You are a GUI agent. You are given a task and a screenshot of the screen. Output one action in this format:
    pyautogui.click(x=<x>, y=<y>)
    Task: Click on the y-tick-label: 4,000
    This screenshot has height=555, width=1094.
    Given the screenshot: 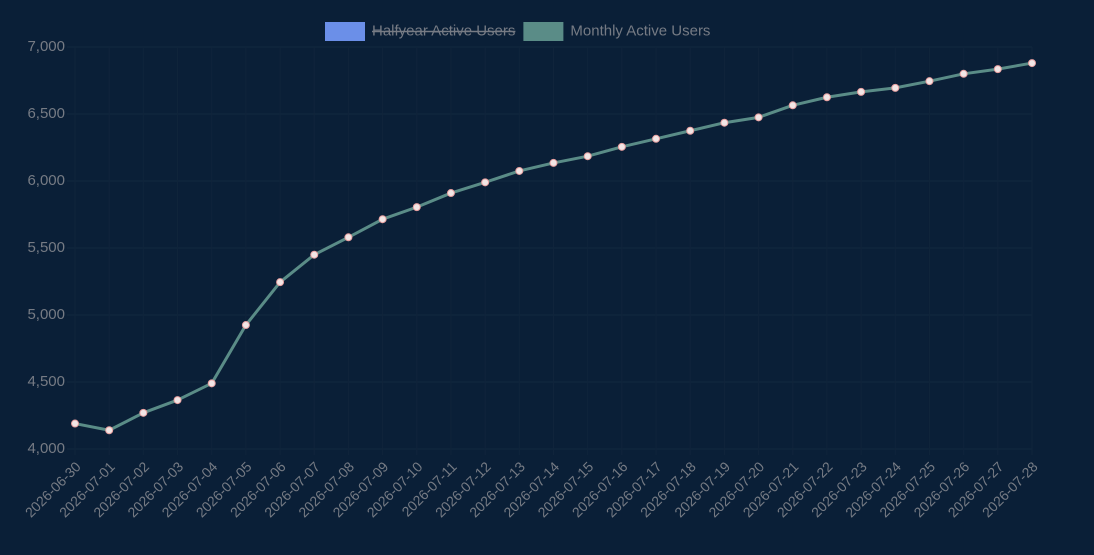 What is the action you would take?
    pyautogui.click(x=46, y=448)
    